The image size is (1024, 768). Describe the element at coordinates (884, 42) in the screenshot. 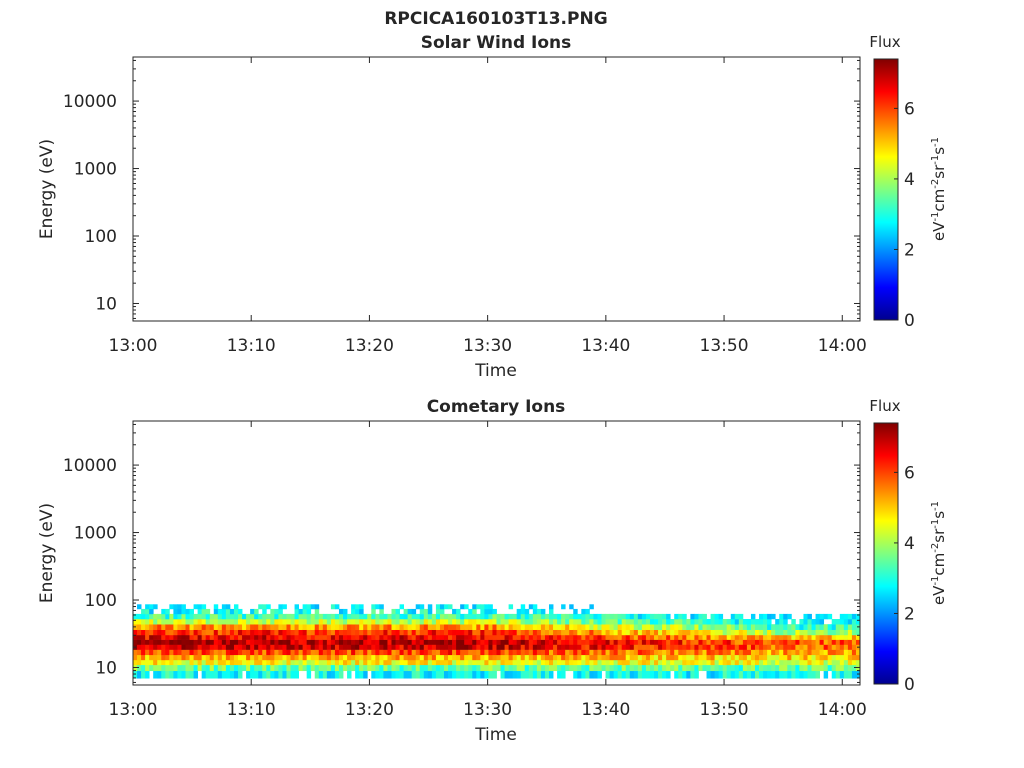

I see `colorbar-title-solar-wind: Flux` at that location.